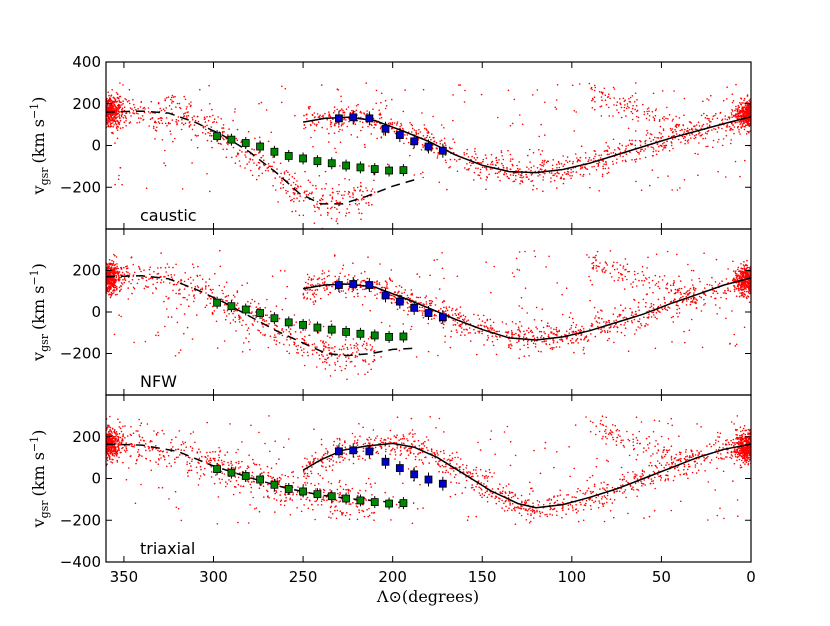 The height and width of the screenshot is (626, 830). What do you see at coordinates (369, 118) in the screenshot?
I see `blue-data-point` at bounding box center [369, 118].